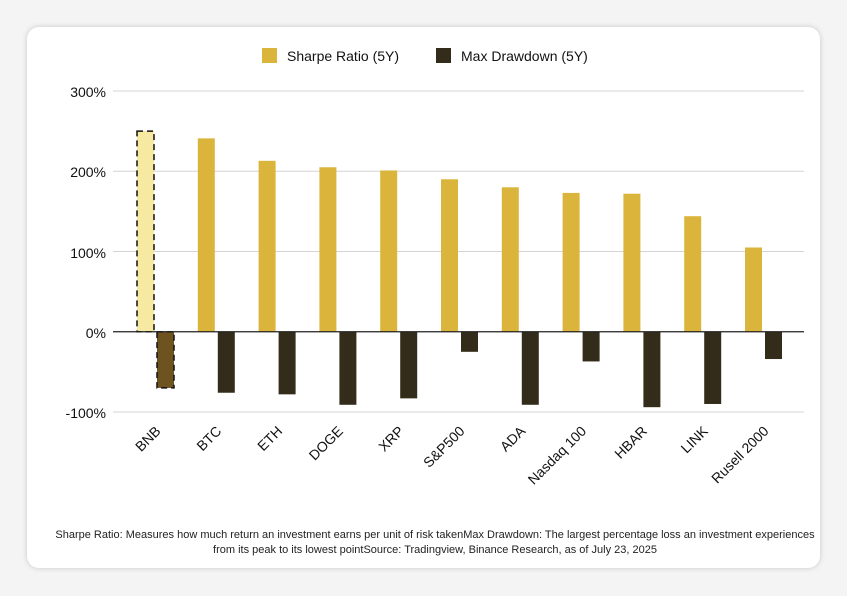 This screenshot has width=847, height=596. Describe the element at coordinates (96, 333) in the screenshot. I see `y-tick-label: 0%` at that location.